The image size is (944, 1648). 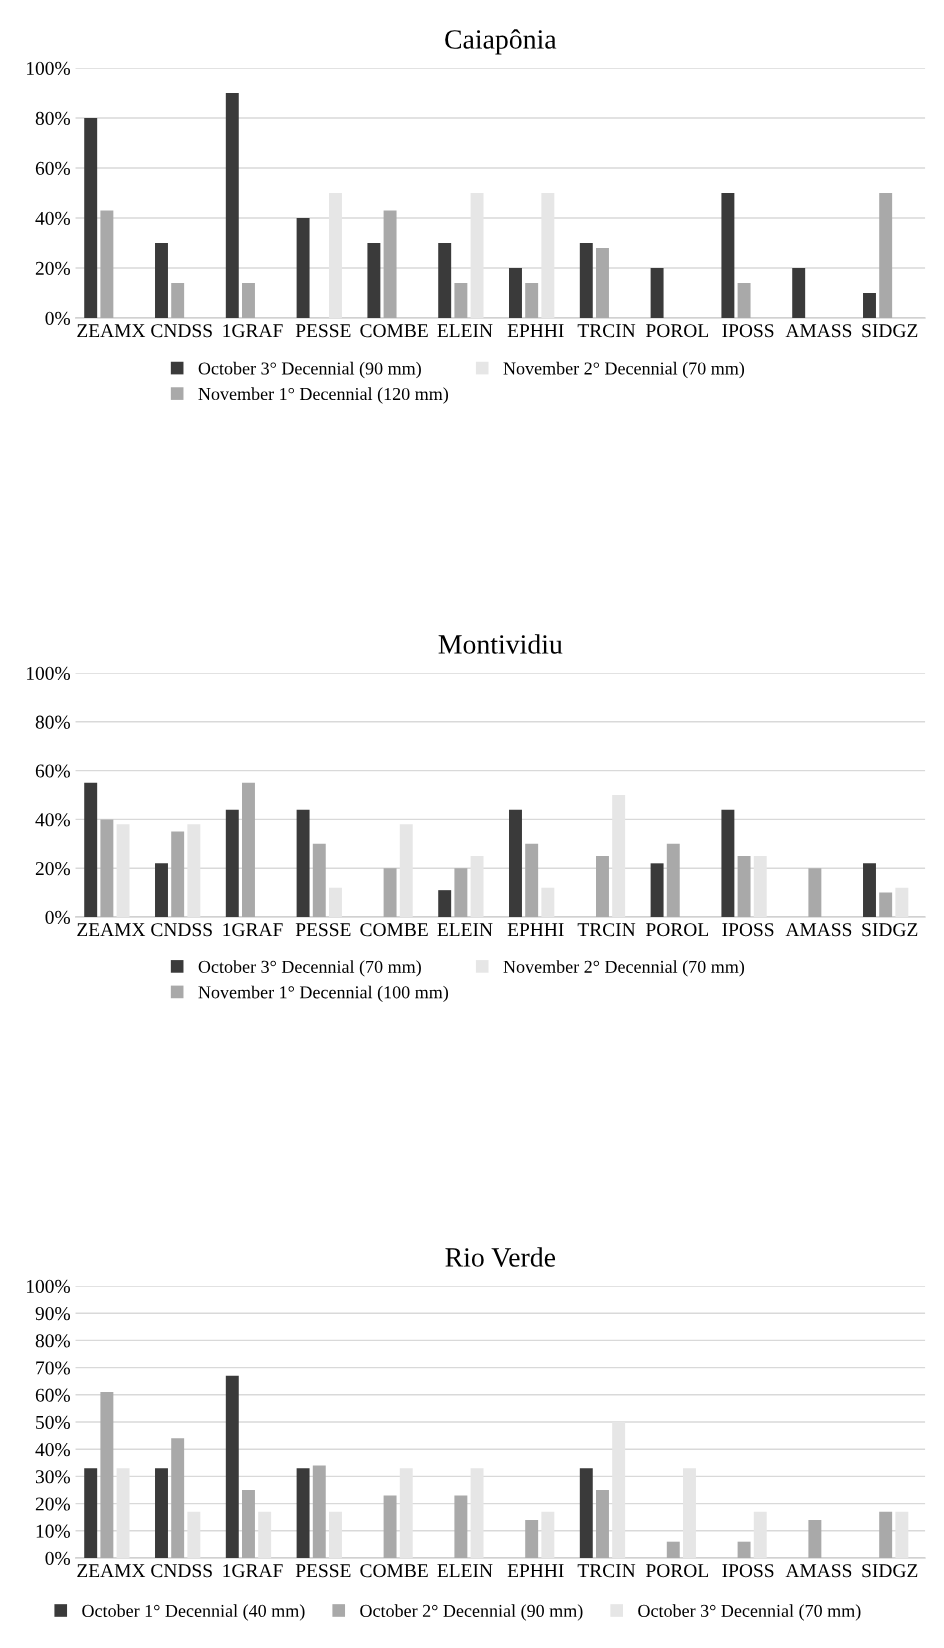 What do you see at coordinates (181, 1571) in the screenshot?
I see `x-tick-label: CNDSS` at bounding box center [181, 1571].